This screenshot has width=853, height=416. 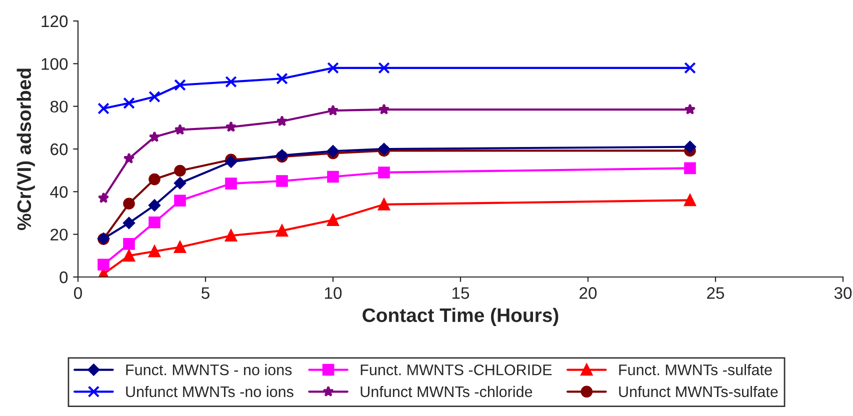 What do you see at coordinates (210, 392) in the screenshot?
I see `legend-label: Unfunct MWNTs -no ions` at bounding box center [210, 392].